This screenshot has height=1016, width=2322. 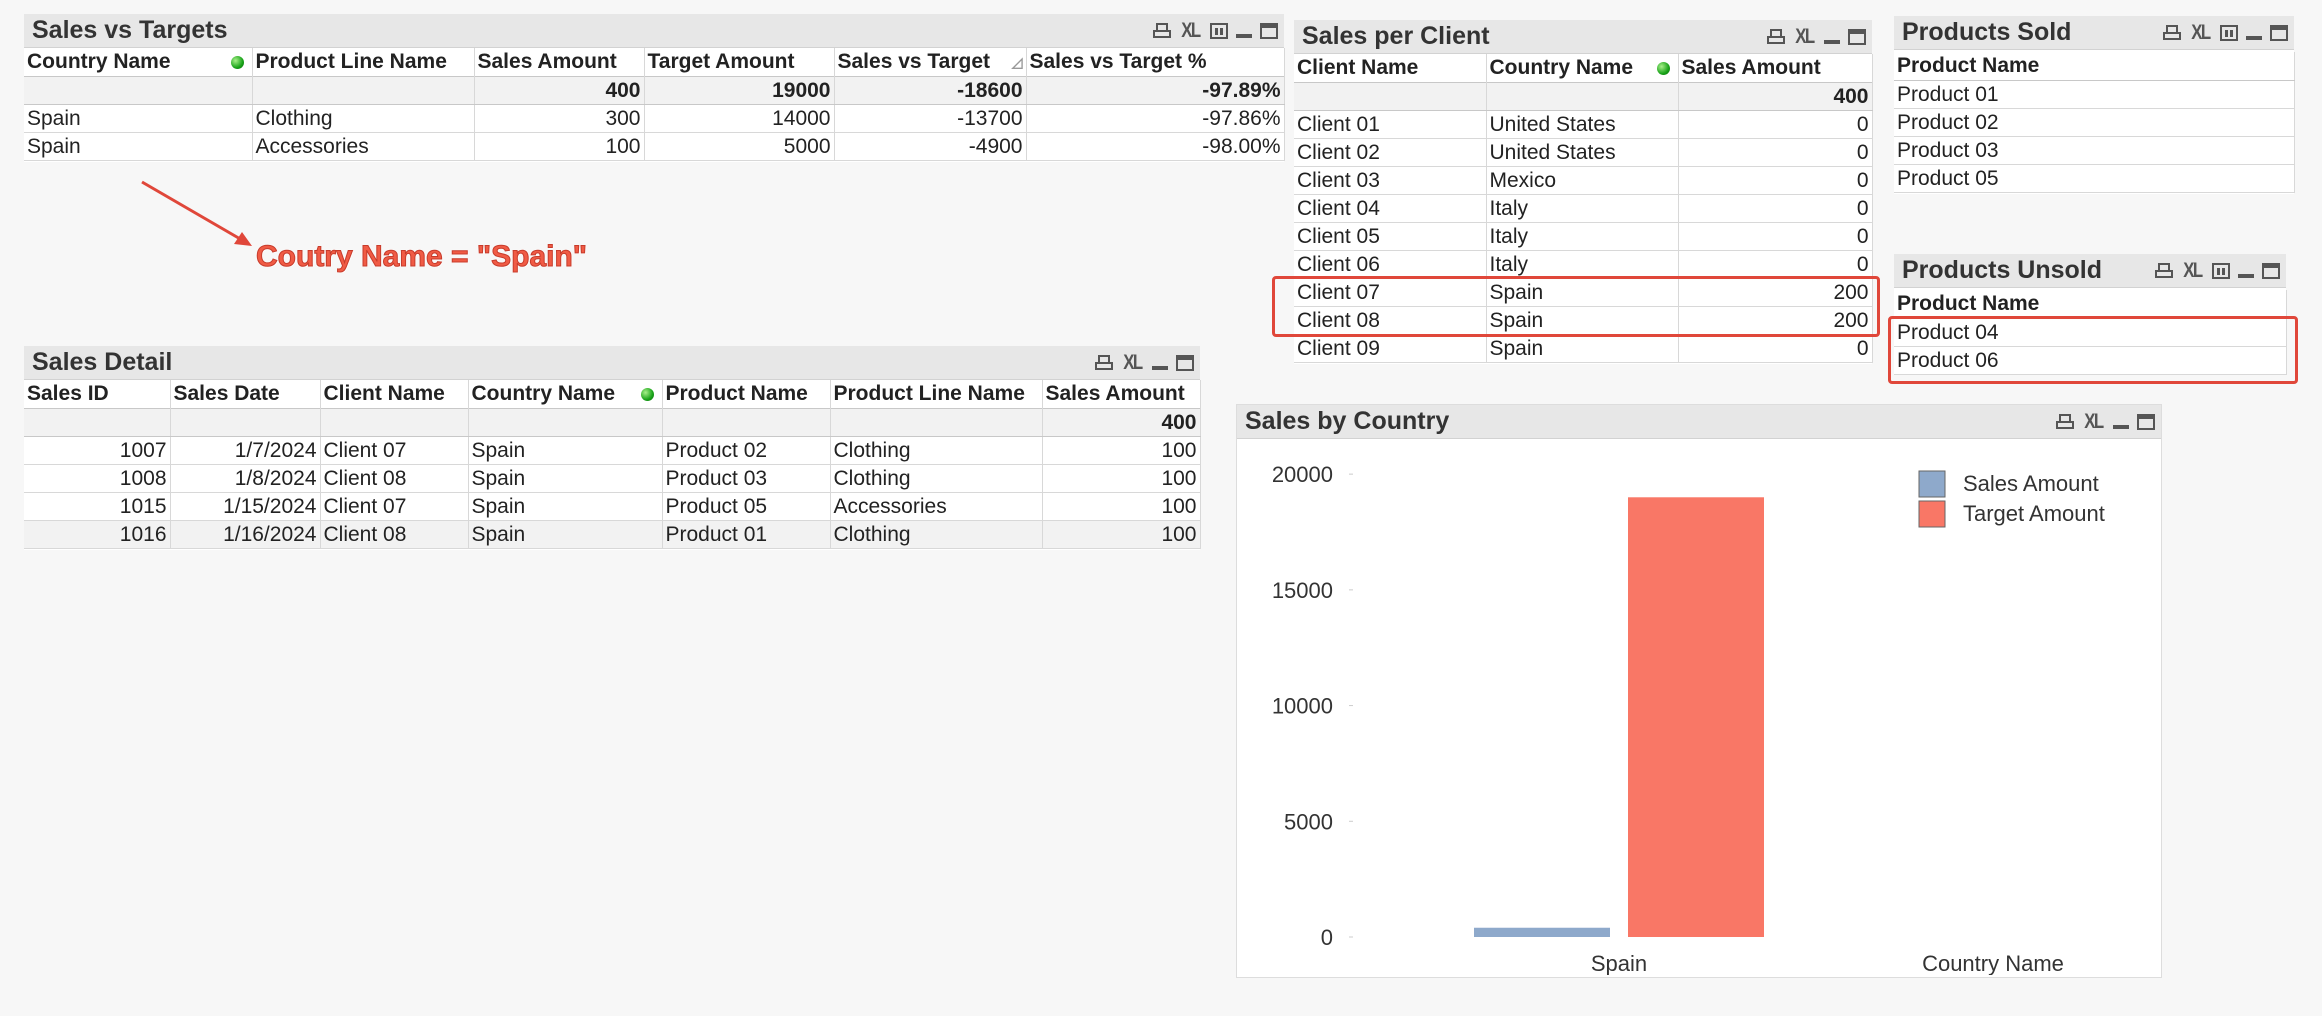 I want to click on column-header: Sales vs Target ◿, so click(x=930, y=62).